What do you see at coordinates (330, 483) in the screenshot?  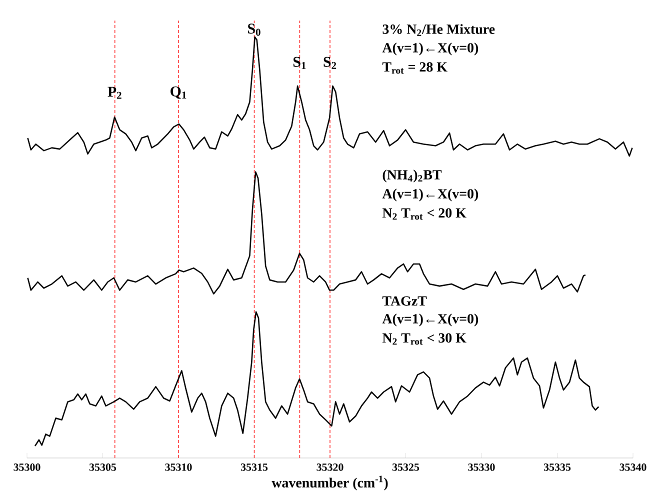 I see `x-axis-title: wavenumber (cm$^{-1}$)` at bounding box center [330, 483].